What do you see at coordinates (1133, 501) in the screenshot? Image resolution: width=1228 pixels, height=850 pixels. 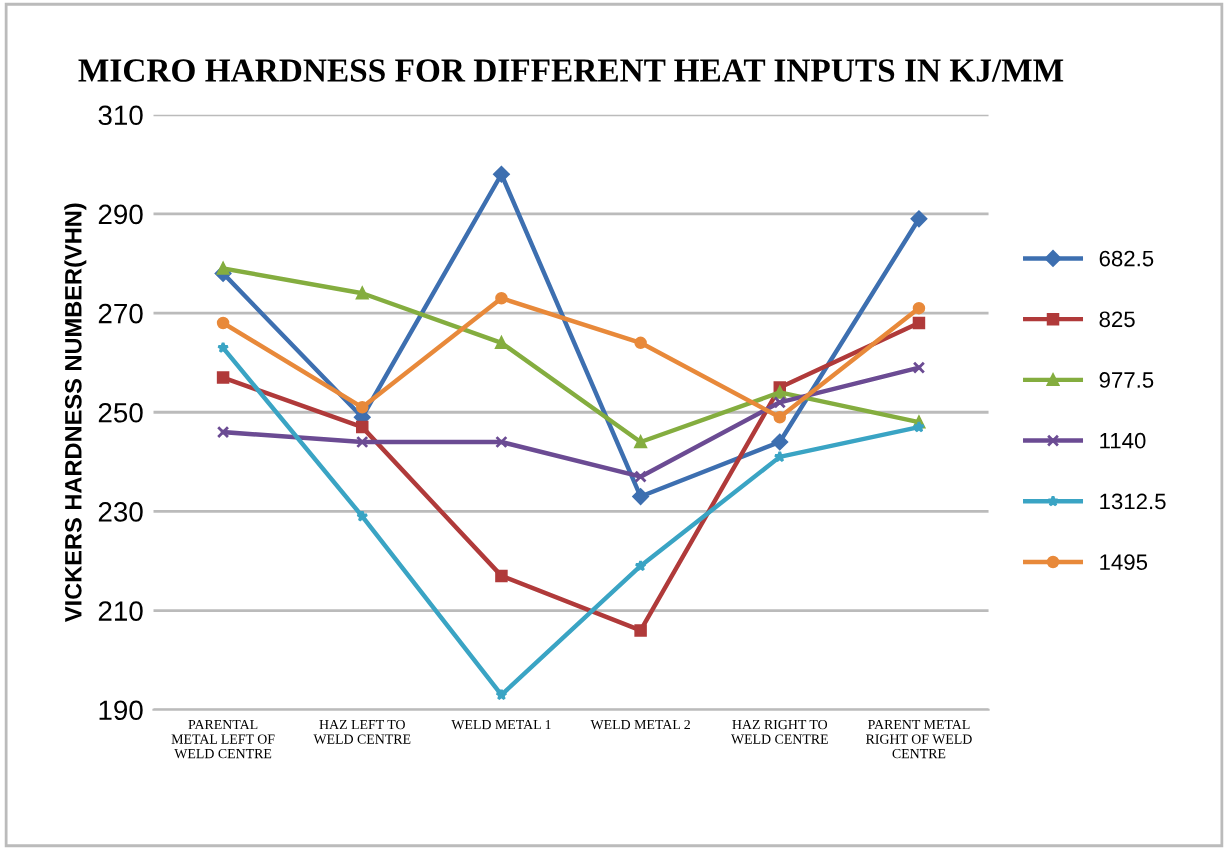 I see `legend-label: 1312.5` at bounding box center [1133, 501].